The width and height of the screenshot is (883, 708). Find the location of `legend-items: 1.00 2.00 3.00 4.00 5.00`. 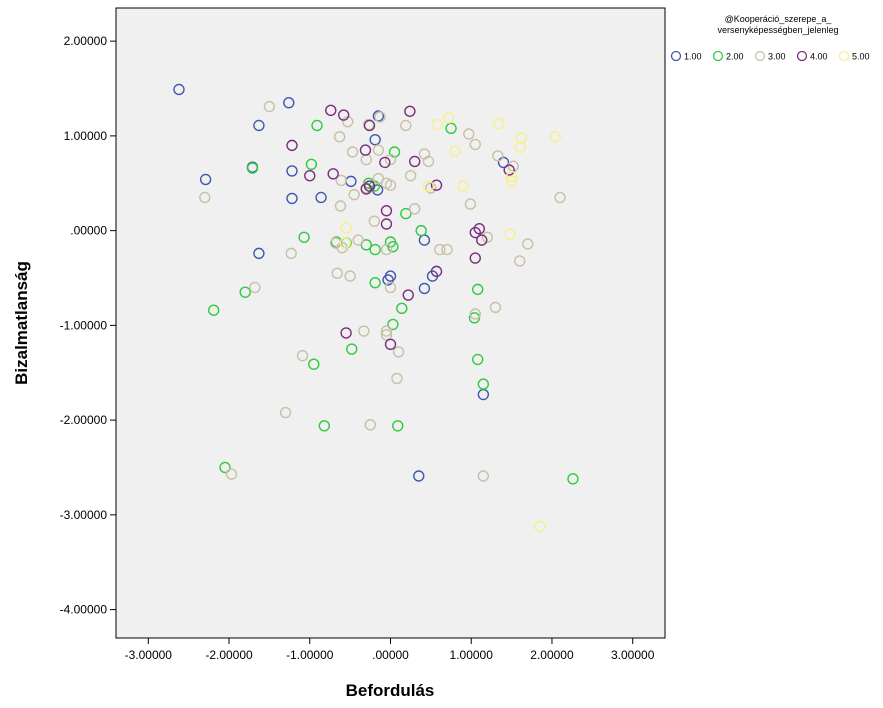

legend-items: 1.00 2.00 3.00 4.00 5.00 is located at coordinates (771, 57).